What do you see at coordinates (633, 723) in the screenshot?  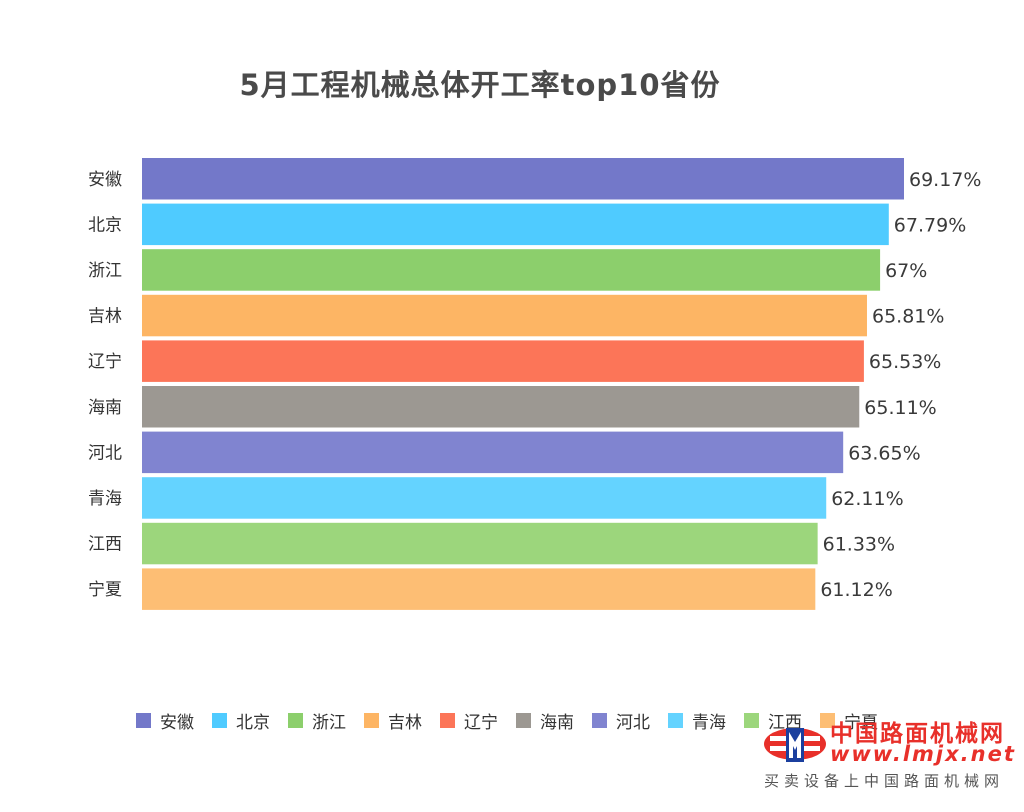 I see `legend-label: 河北` at bounding box center [633, 723].